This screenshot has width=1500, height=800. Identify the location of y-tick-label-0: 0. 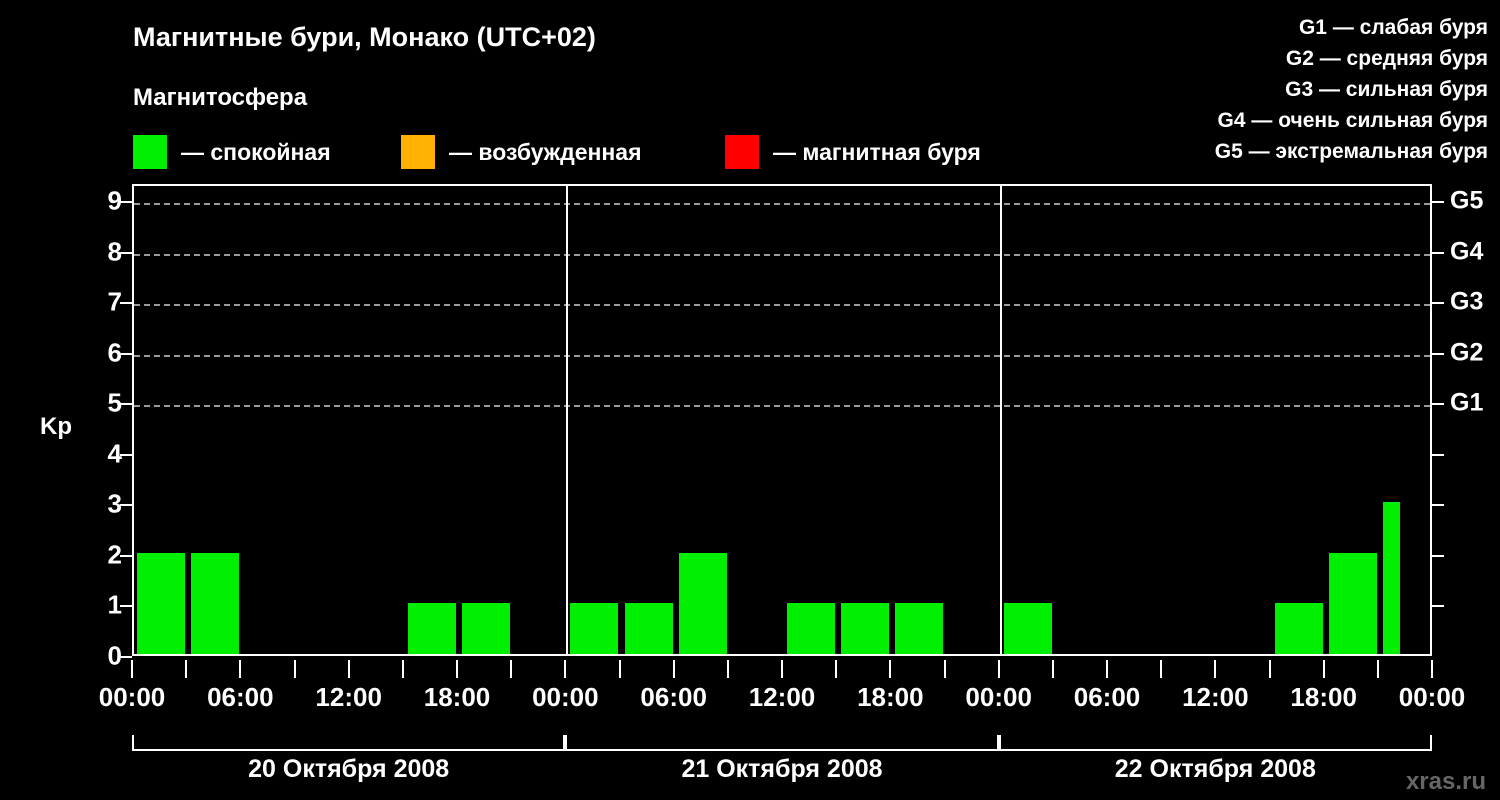
(114, 655).